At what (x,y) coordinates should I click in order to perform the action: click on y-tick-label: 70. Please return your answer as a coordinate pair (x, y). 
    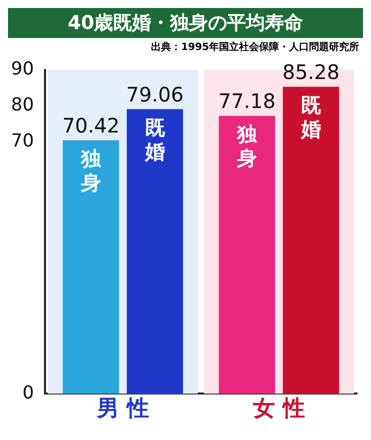
    Looking at the image, I should click on (22, 141).